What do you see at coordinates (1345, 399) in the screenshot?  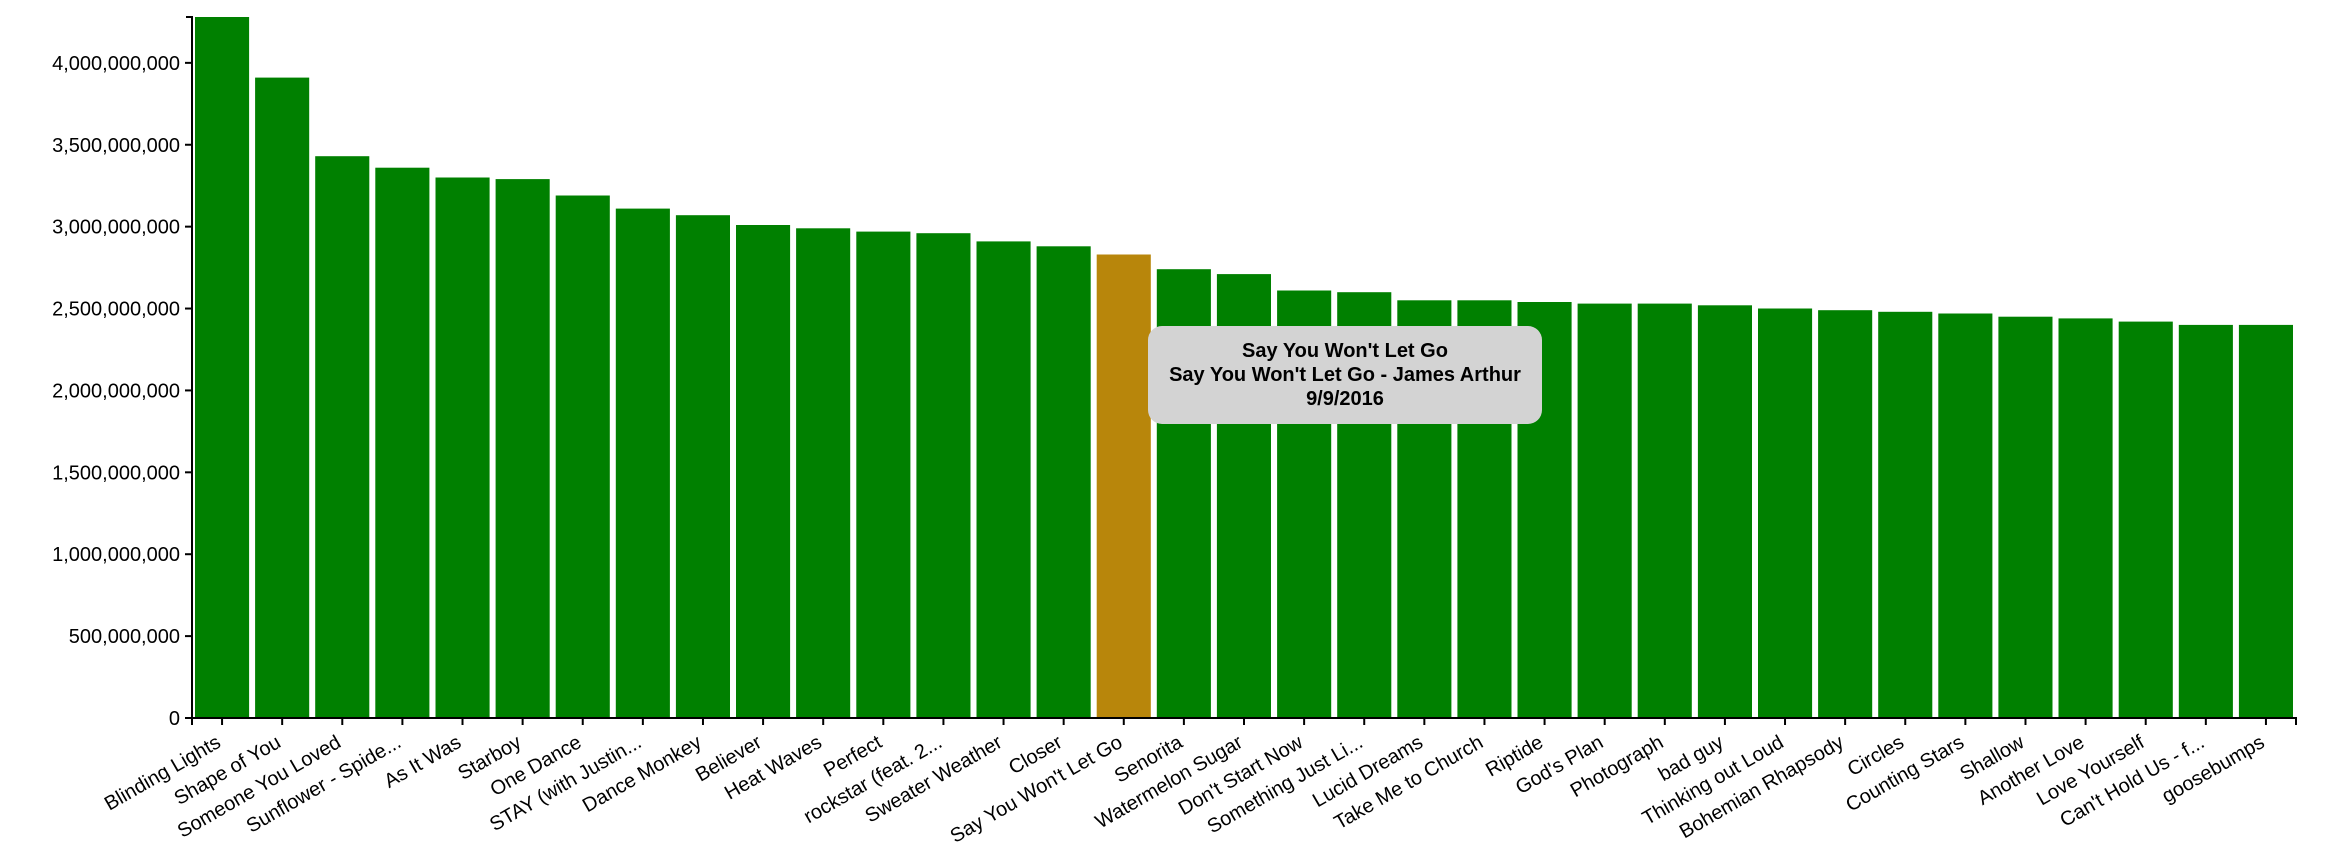 I see `tooltip-date: 9/9/2016` at bounding box center [1345, 399].